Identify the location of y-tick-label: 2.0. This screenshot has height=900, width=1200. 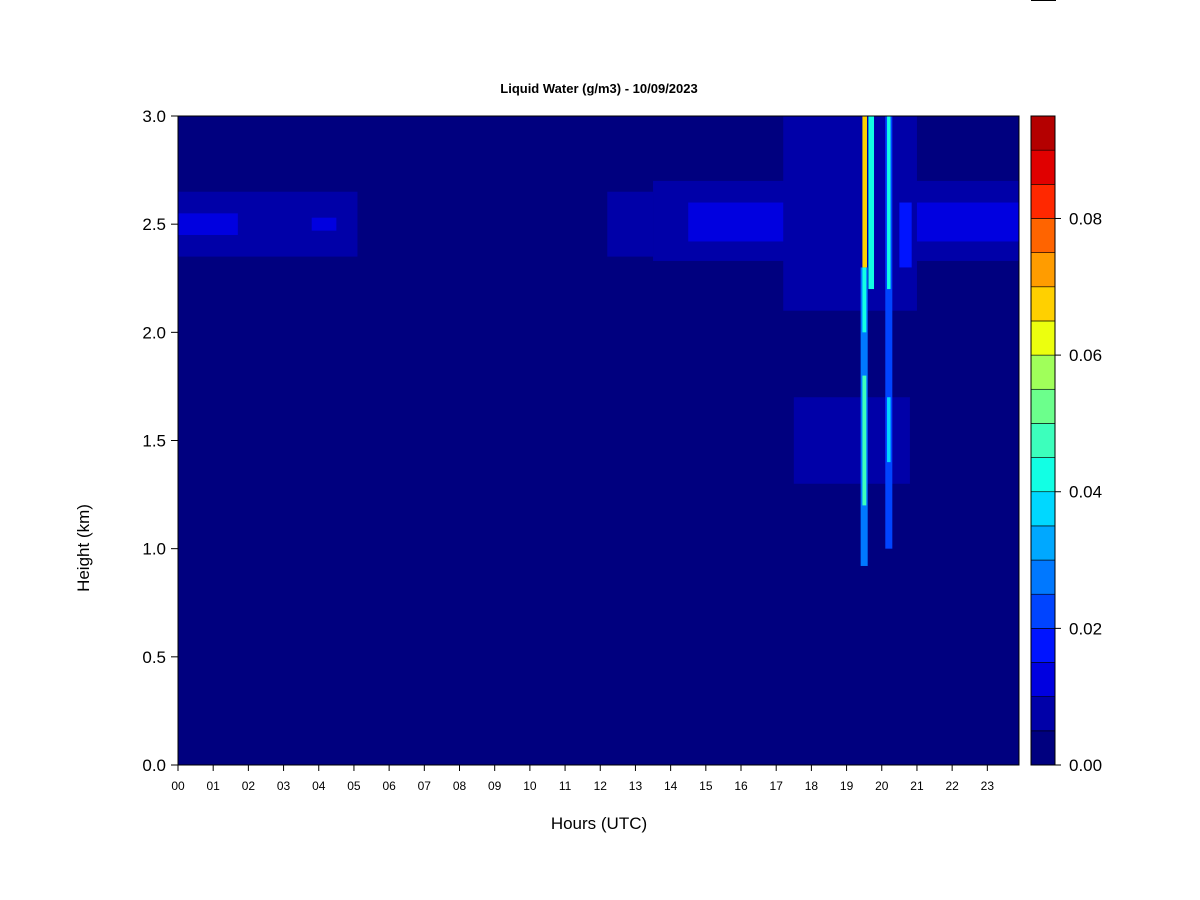
(154, 332).